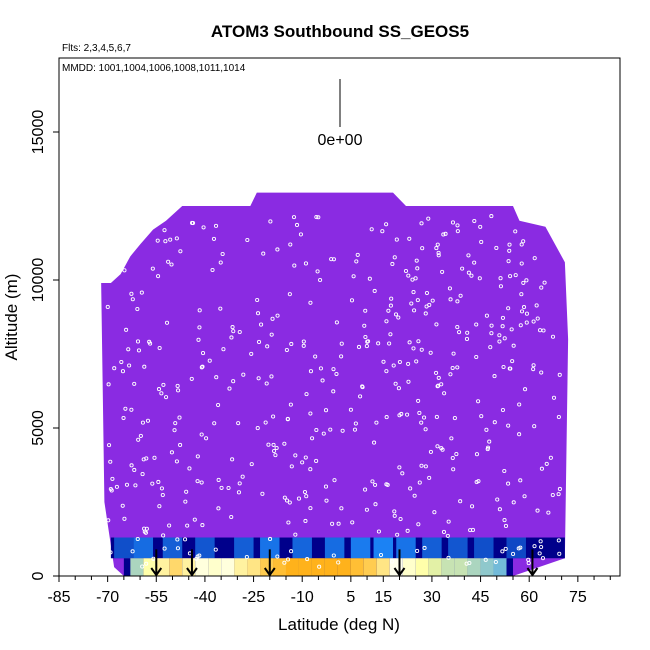 The height and width of the screenshot is (650, 650). Describe the element at coordinates (96, 48) in the screenshot. I see `flights-subtitle: Flts: 2,3,4,5,6,7` at that location.